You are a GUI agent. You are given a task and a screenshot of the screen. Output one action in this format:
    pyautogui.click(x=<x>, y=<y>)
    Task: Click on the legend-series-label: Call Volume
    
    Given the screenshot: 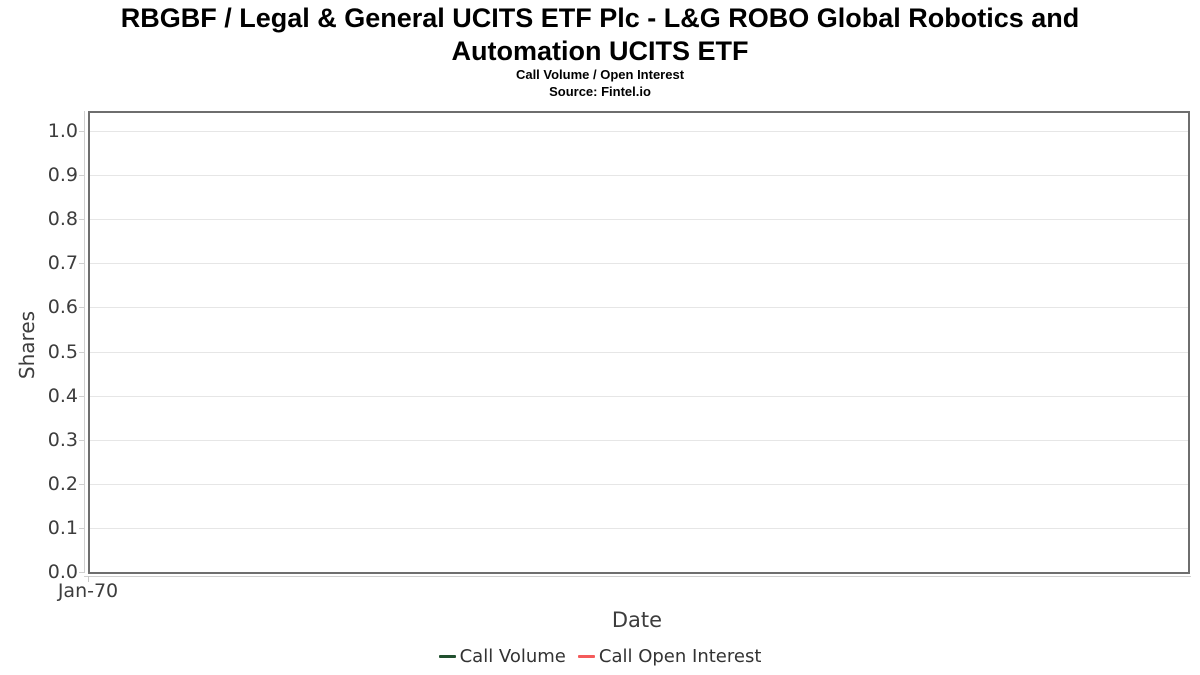 What is the action you would take?
    pyautogui.click(x=512, y=656)
    